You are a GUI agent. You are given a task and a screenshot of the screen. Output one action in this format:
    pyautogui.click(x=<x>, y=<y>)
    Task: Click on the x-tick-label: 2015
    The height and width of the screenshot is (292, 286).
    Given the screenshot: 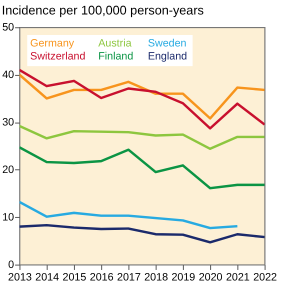 What is the action you would take?
    pyautogui.click(x=74, y=278)
    